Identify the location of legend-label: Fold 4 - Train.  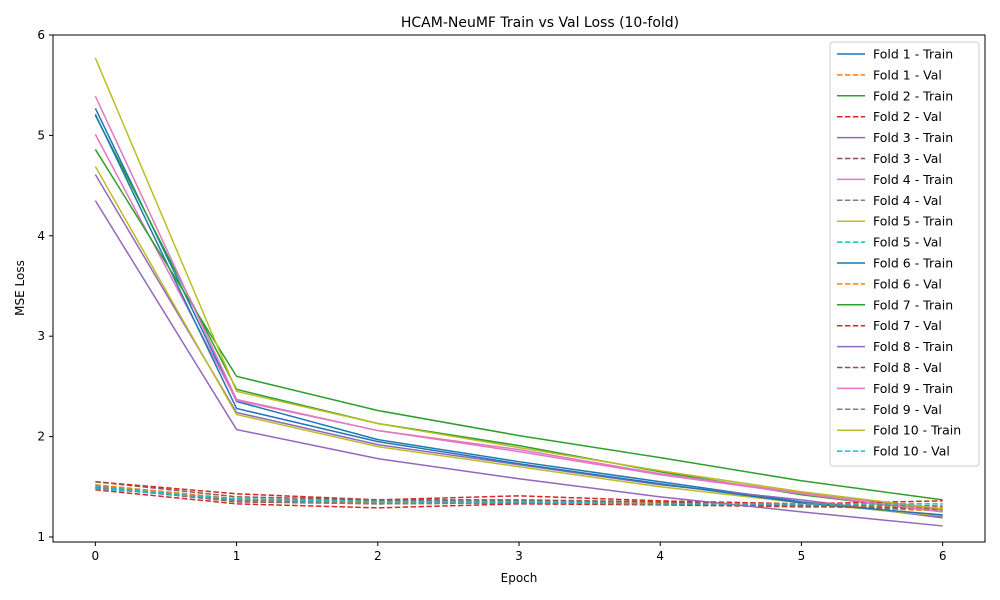
(913, 179).